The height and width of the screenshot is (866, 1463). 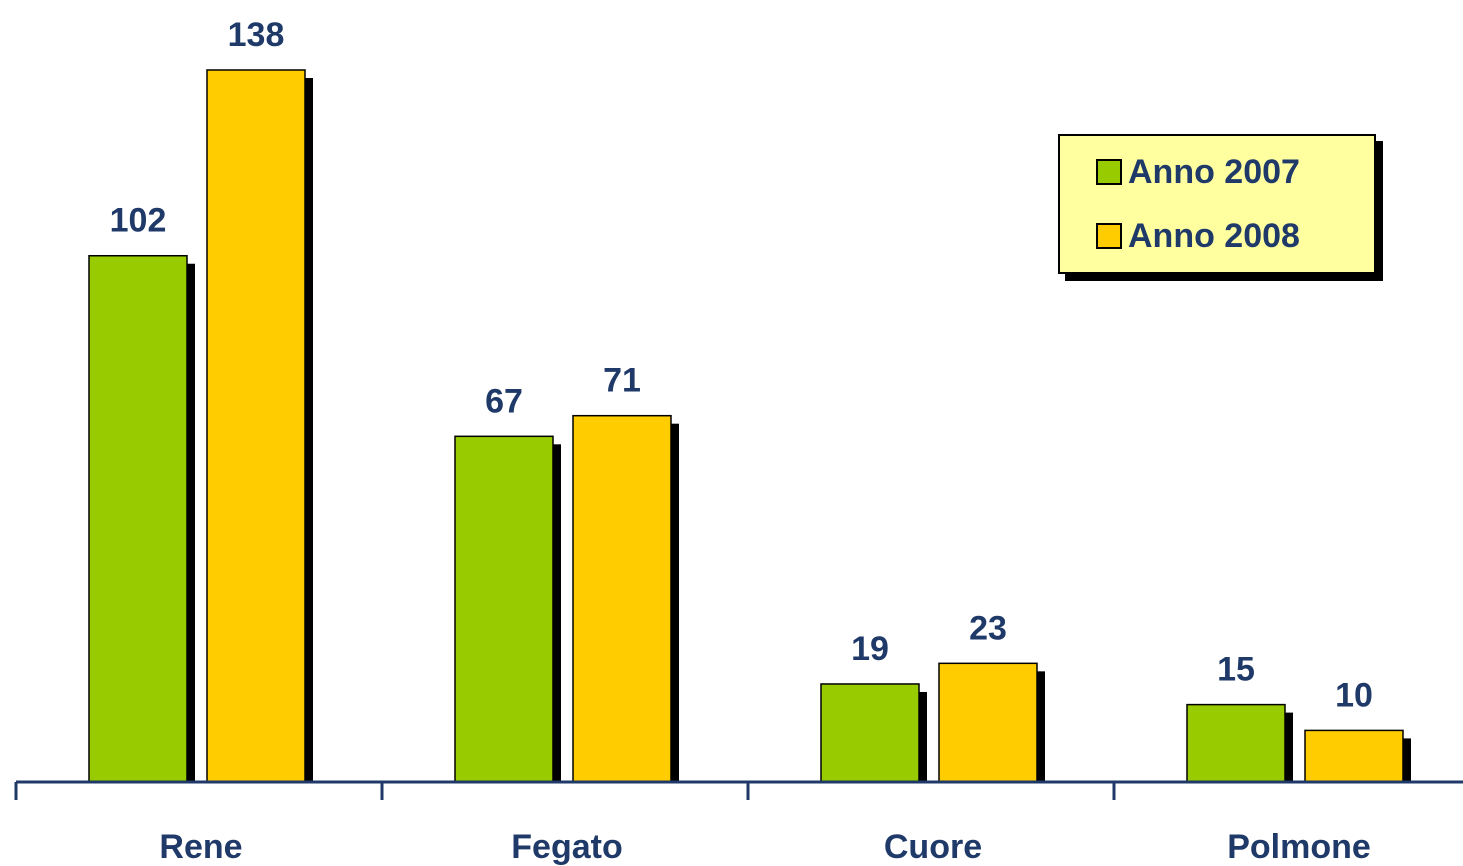 I want to click on data-label-rene-anno-2007: 102, so click(x=138, y=221).